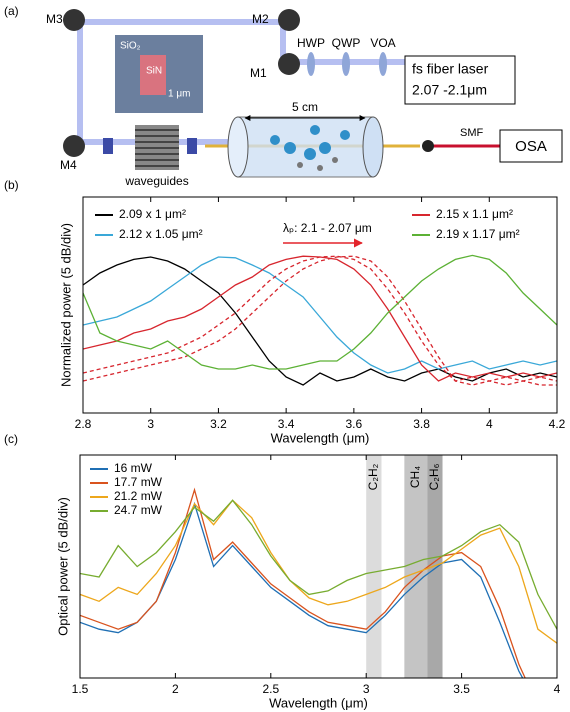 This screenshot has width=570, height=712. What do you see at coordinates (156, 181) in the screenshot?
I see `waveguides-label: waveguides` at bounding box center [156, 181].